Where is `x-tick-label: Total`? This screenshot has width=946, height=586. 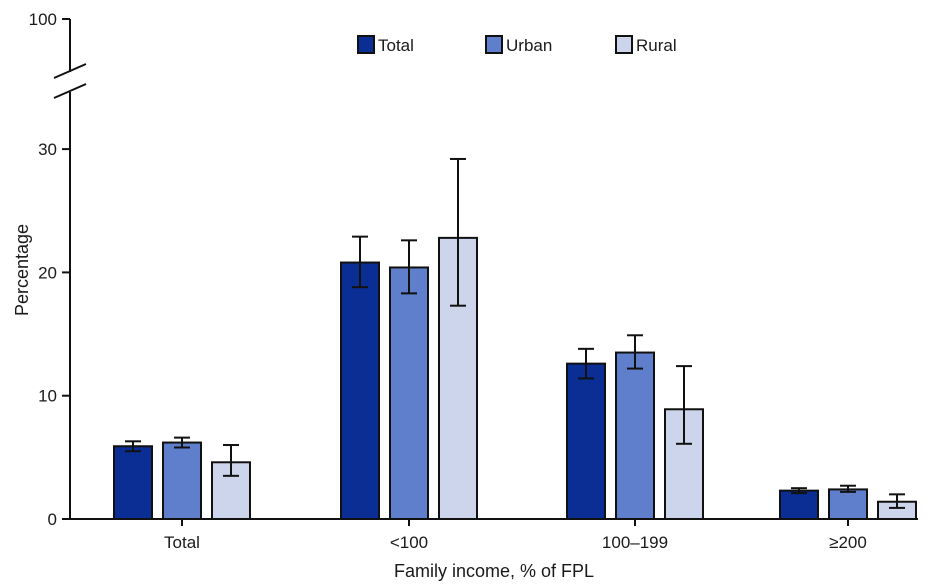 x-tick-label: Total is located at coordinates (182, 542).